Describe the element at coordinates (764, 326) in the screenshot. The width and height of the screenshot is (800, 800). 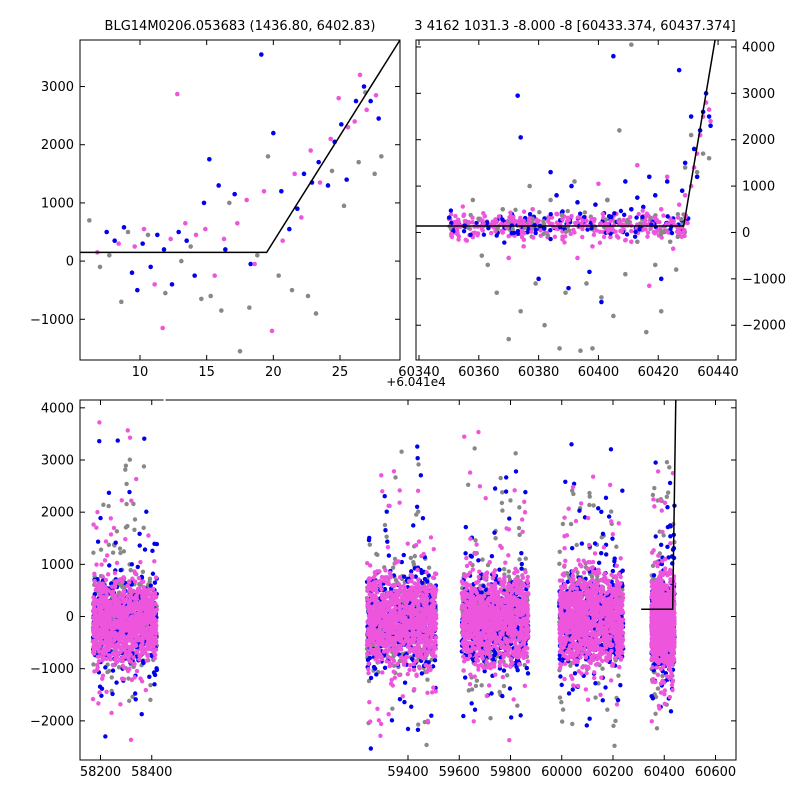
I see `y-tick-label: −2000` at that location.